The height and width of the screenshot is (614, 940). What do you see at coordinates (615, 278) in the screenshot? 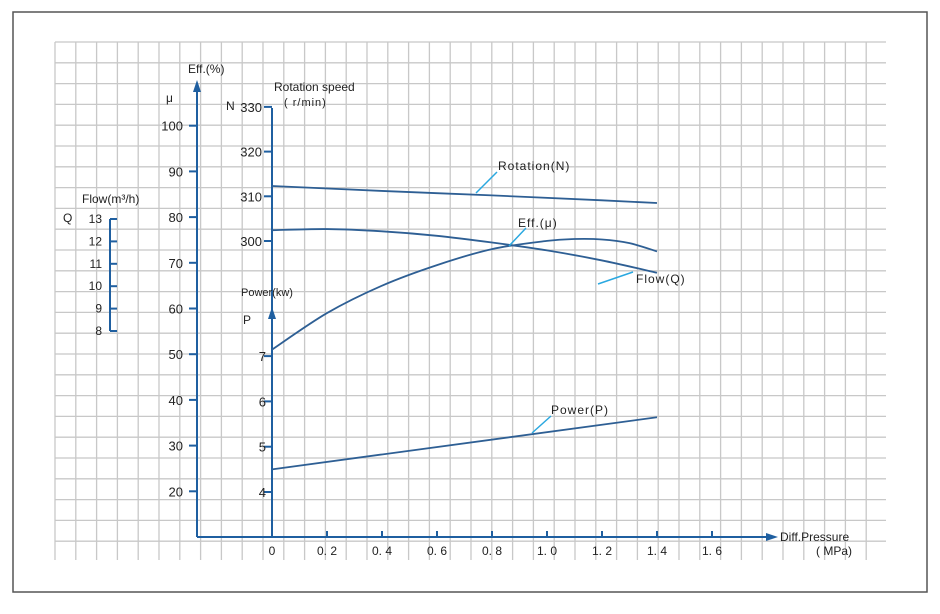
I see `leader-flow` at bounding box center [615, 278].